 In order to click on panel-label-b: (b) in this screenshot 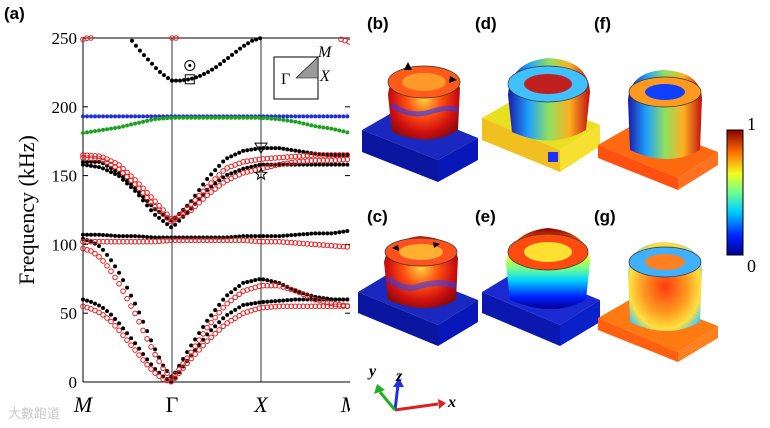, I will do `click(378, 23)`.